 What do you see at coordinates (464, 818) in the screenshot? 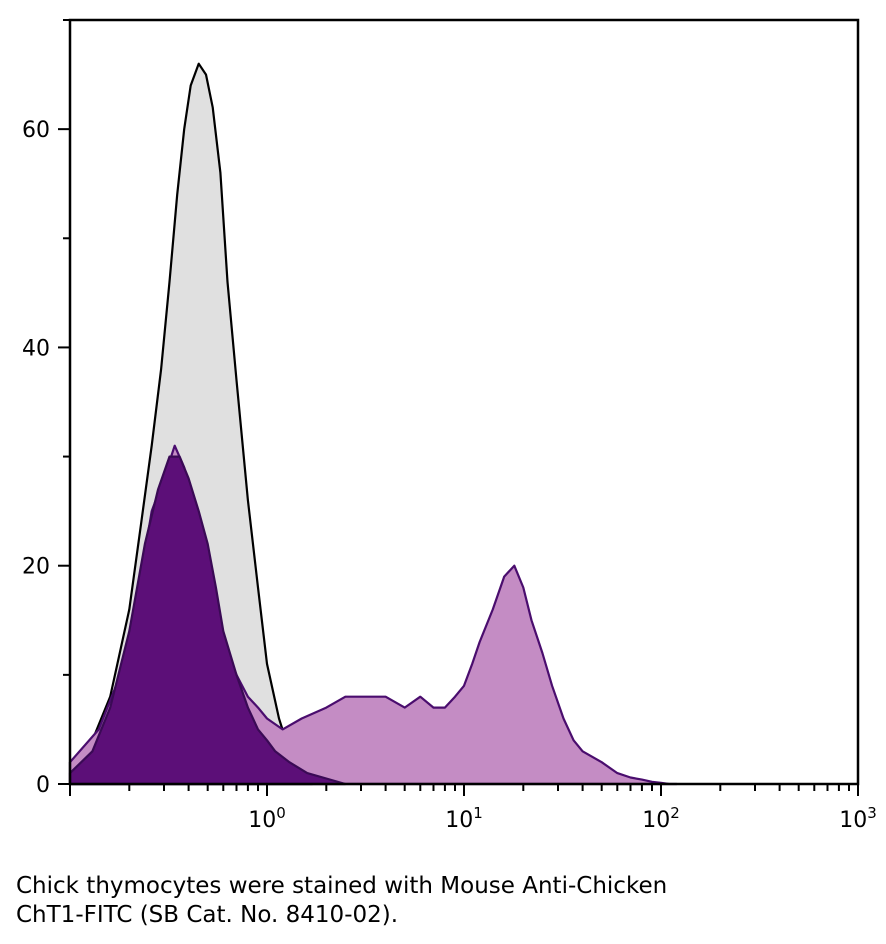
I see `x-tick-label: 10¹` at bounding box center [464, 818].